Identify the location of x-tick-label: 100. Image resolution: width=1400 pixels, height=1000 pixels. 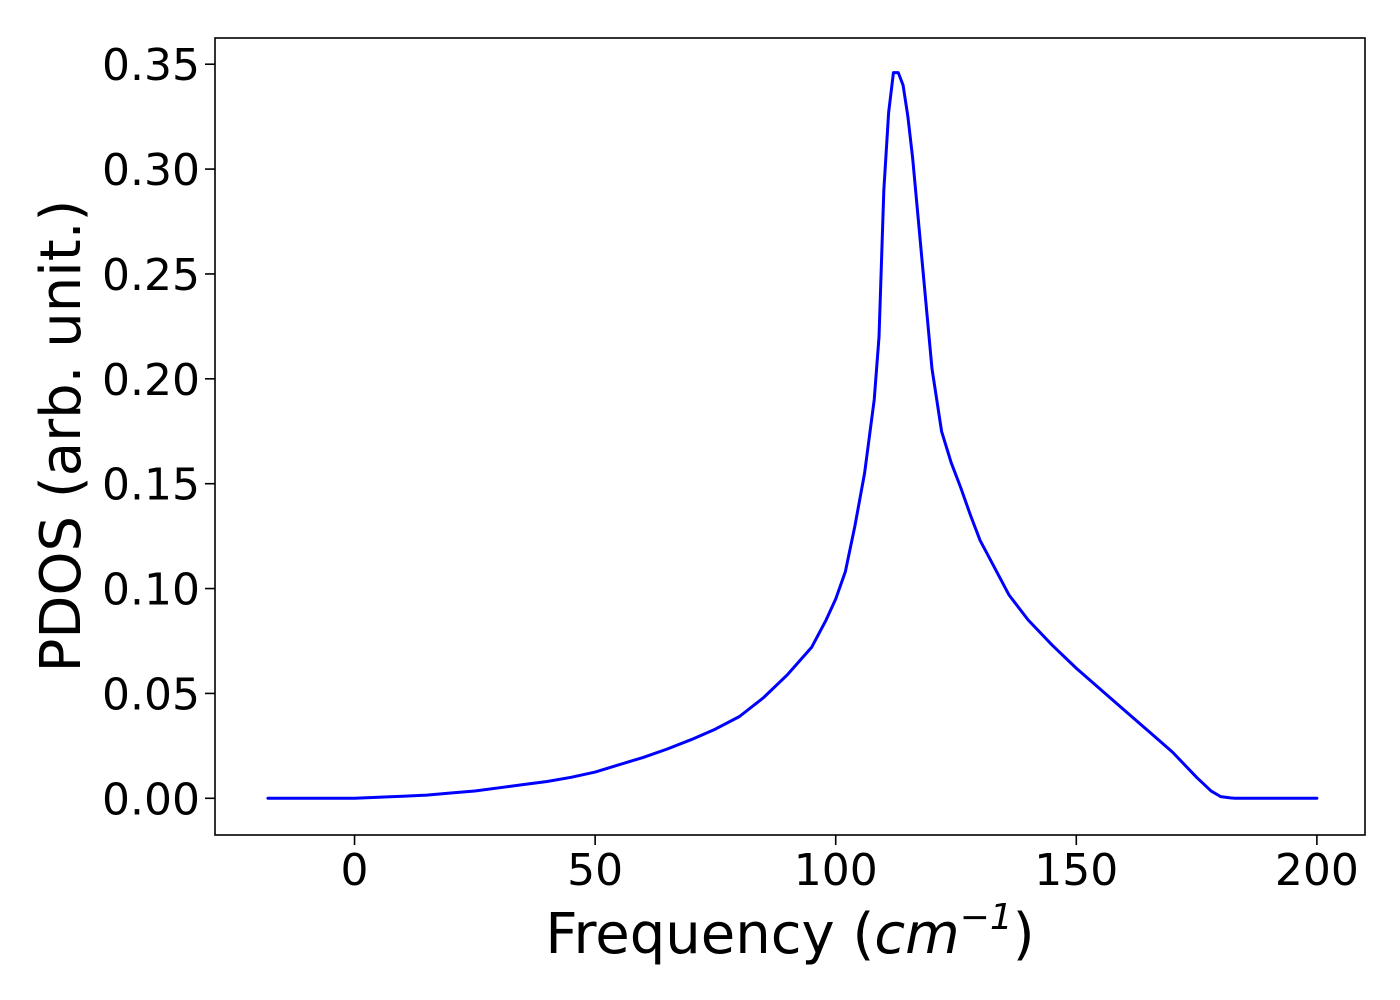
(836, 870).